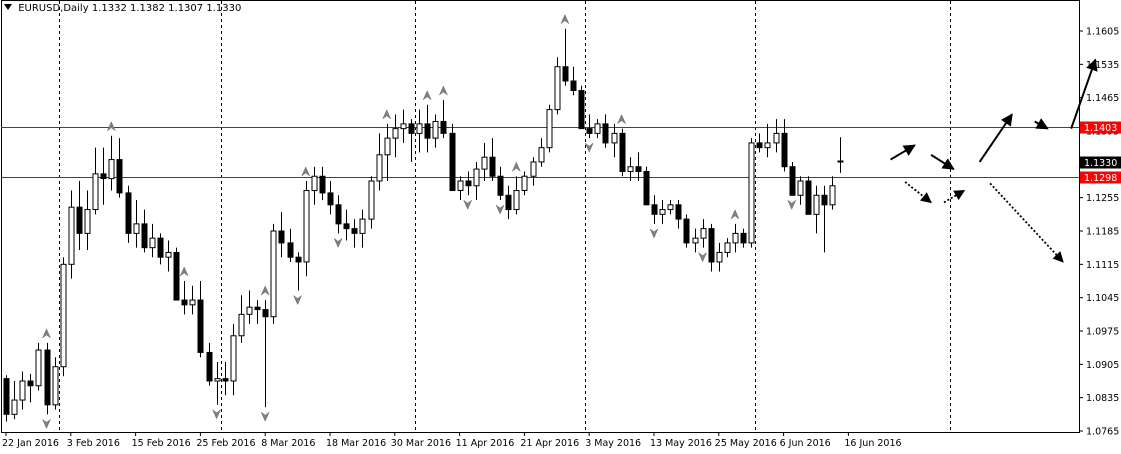 The image size is (1121, 454). Describe the element at coordinates (8, 7) in the screenshot. I see `collapse-triangle-icon` at that location.